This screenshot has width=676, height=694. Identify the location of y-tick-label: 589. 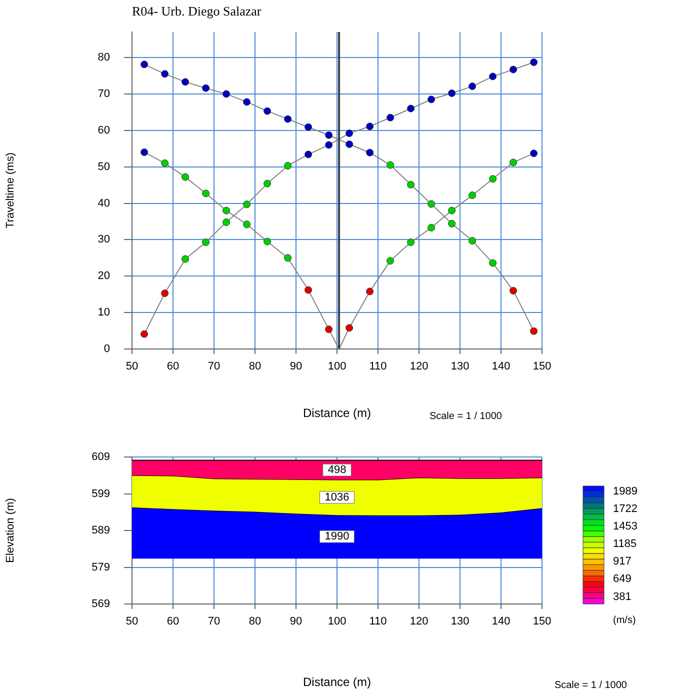
(101, 530).